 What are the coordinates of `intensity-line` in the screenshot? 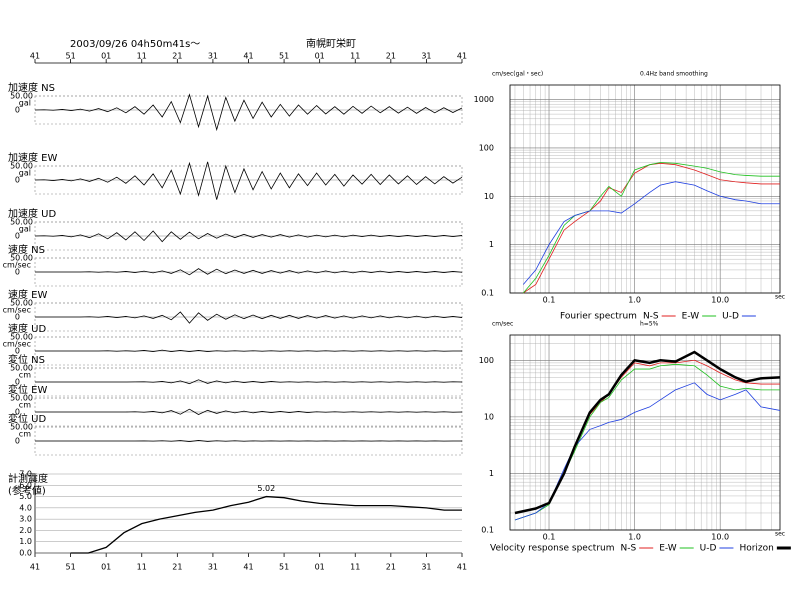 It's located at (266, 524).